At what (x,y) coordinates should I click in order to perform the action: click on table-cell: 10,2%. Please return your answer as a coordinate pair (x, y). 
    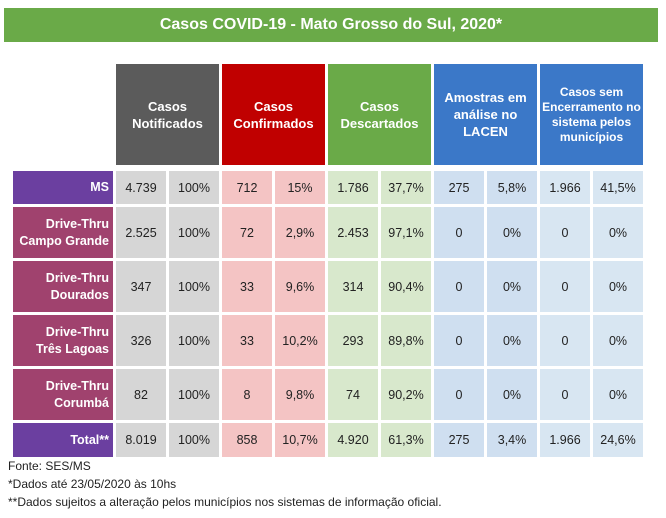
    Looking at the image, I should click on (300, 342).